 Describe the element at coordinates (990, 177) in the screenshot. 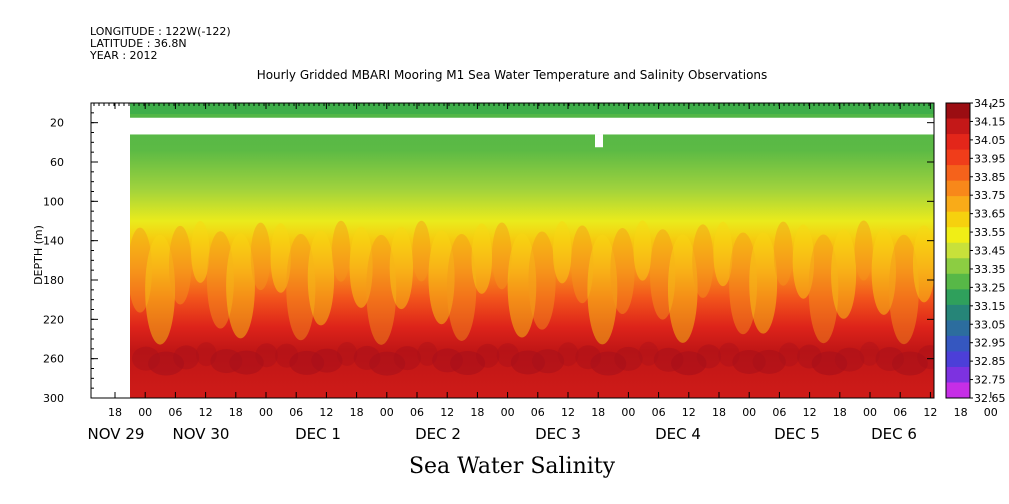

I see `colorbar-label: 33.85` at that location.